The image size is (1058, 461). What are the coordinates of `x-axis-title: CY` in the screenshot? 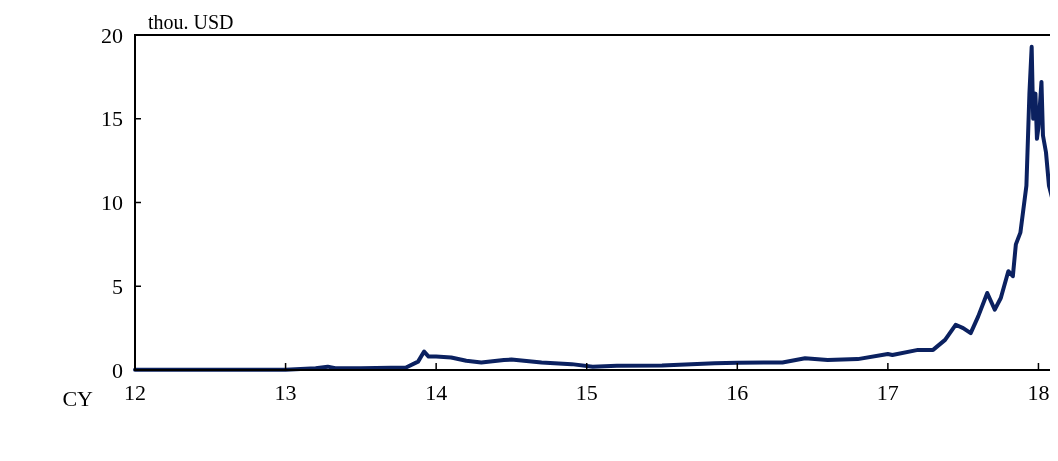 It's located at (78, 398).